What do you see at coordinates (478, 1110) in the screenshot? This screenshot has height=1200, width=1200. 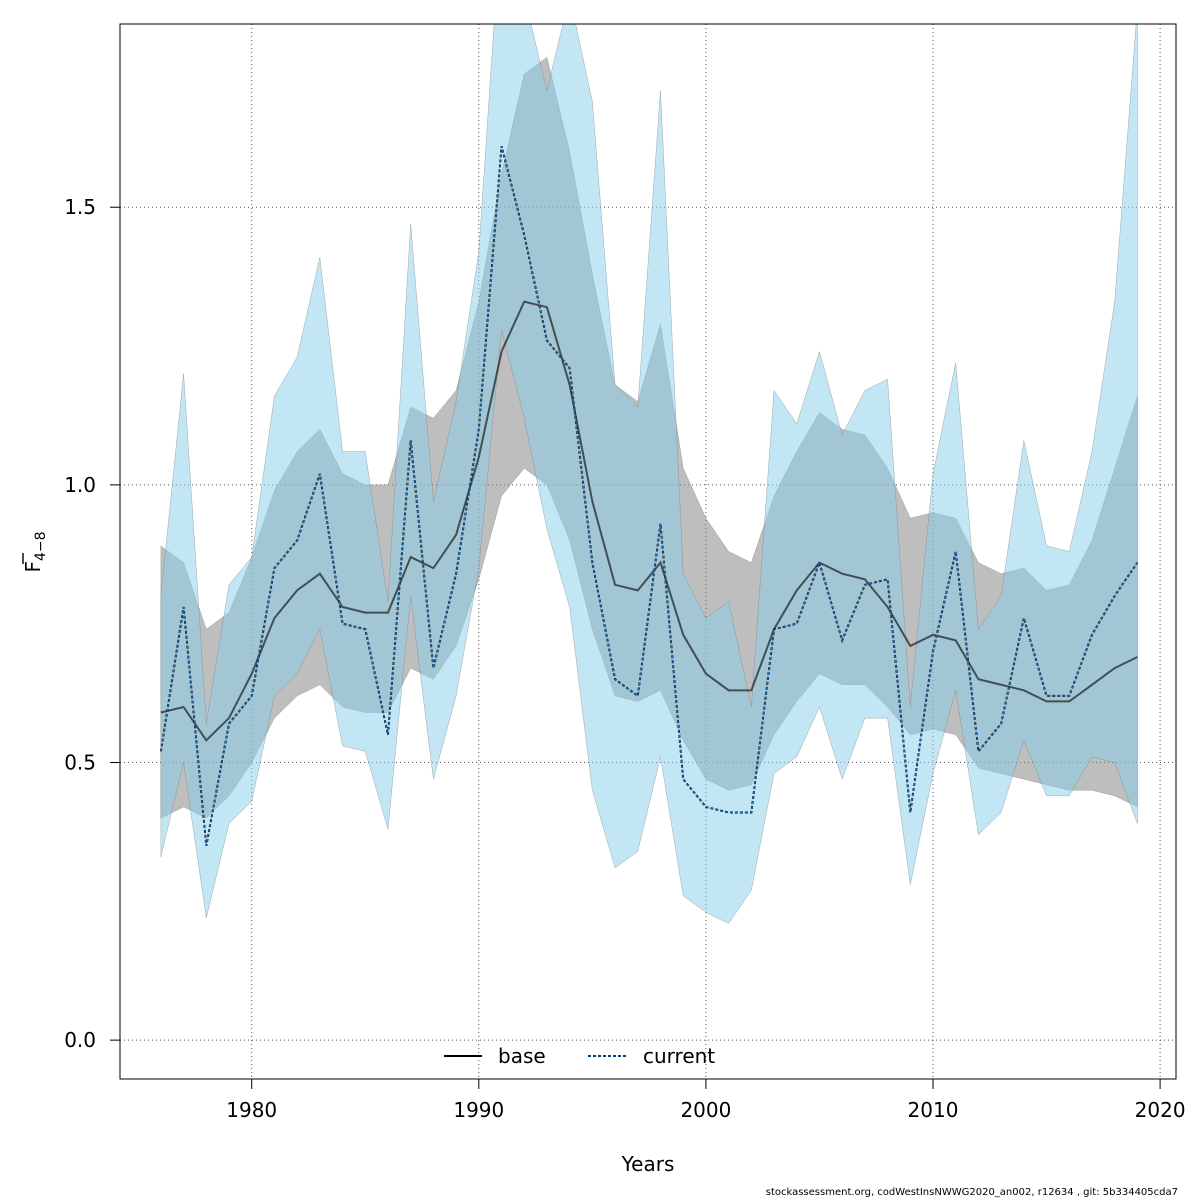 I see `x-tick-label: 1990` at bounding box center [478, 1110].